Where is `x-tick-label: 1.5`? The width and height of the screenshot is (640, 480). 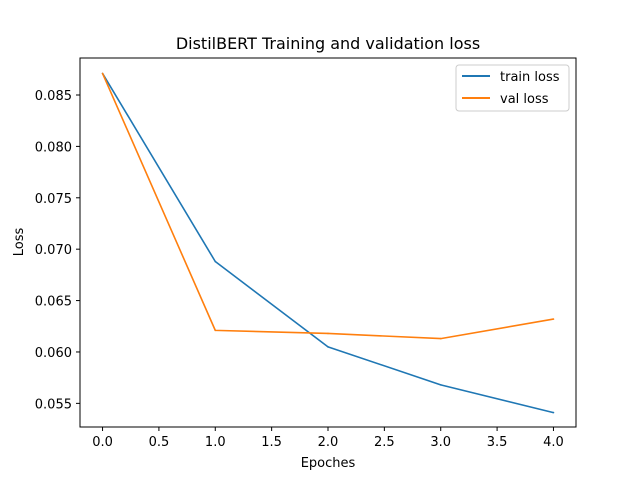 x-tick-label: 1.5 is located at coordinates (271, 442).